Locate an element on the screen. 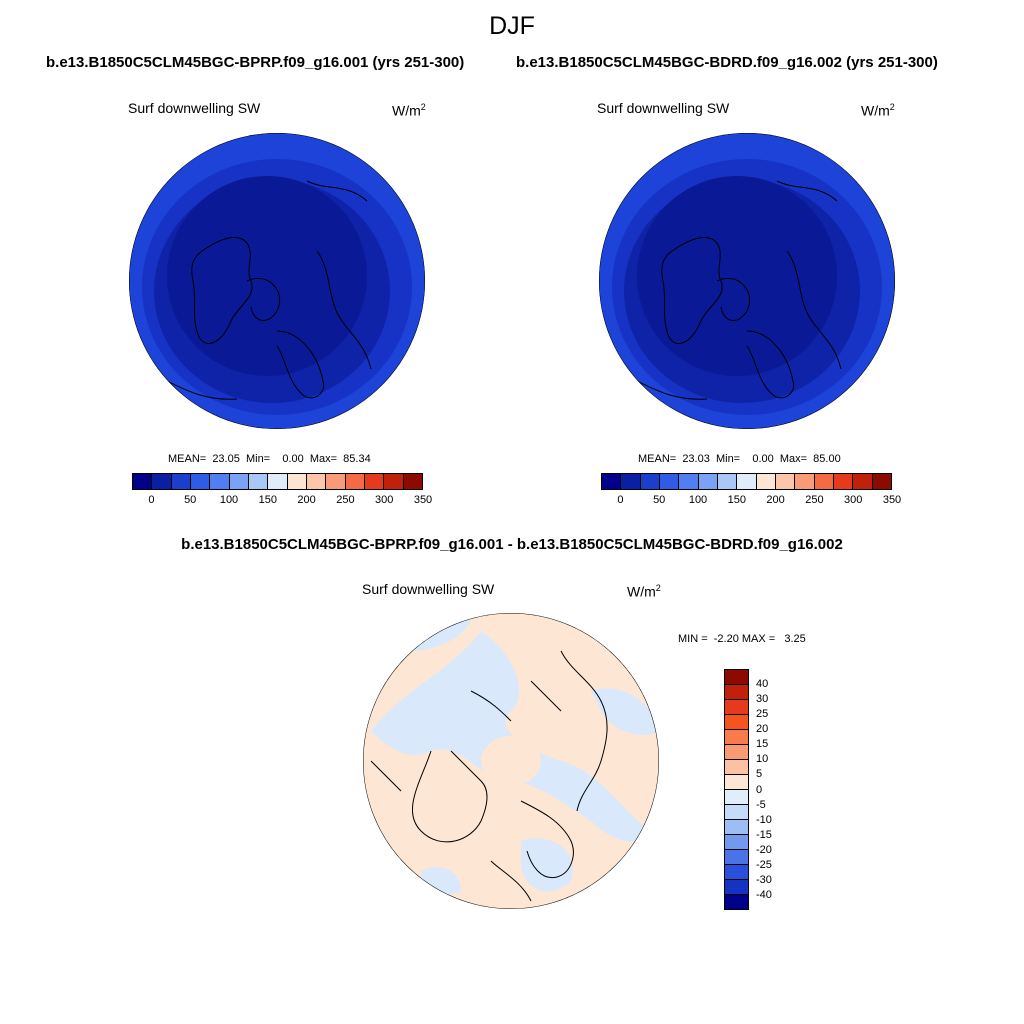  colorbar-diff-tick-label: -15 is located at coordinates (764, 834).